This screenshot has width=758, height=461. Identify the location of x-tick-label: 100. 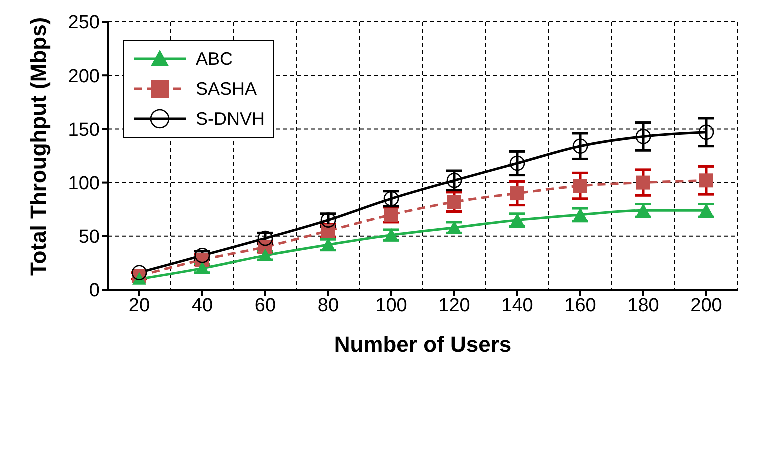
(392, 305).